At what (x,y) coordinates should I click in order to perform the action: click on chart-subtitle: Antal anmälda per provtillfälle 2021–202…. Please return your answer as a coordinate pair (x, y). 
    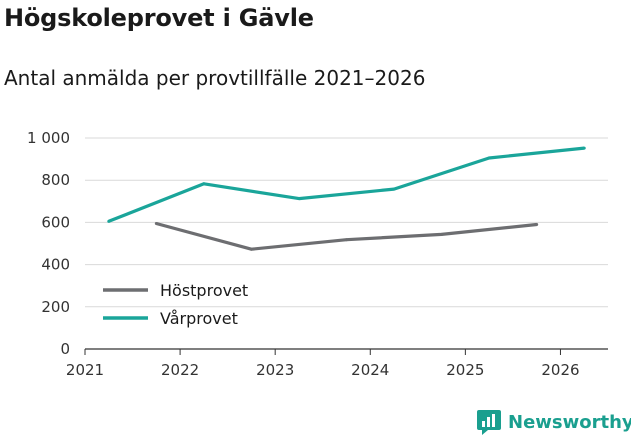
    Looking at the image, I should click on (215, 78).